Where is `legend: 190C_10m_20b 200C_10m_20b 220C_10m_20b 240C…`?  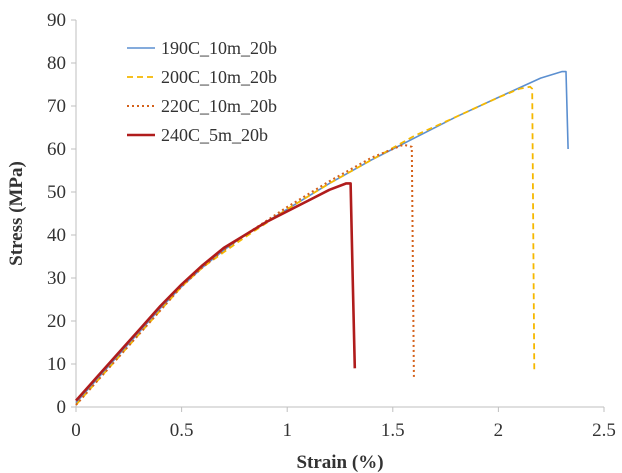 legend: 190C_10m_20b 200C_10m_20b 220C_10m_20b 240C… is located at coordinates (202, 91).